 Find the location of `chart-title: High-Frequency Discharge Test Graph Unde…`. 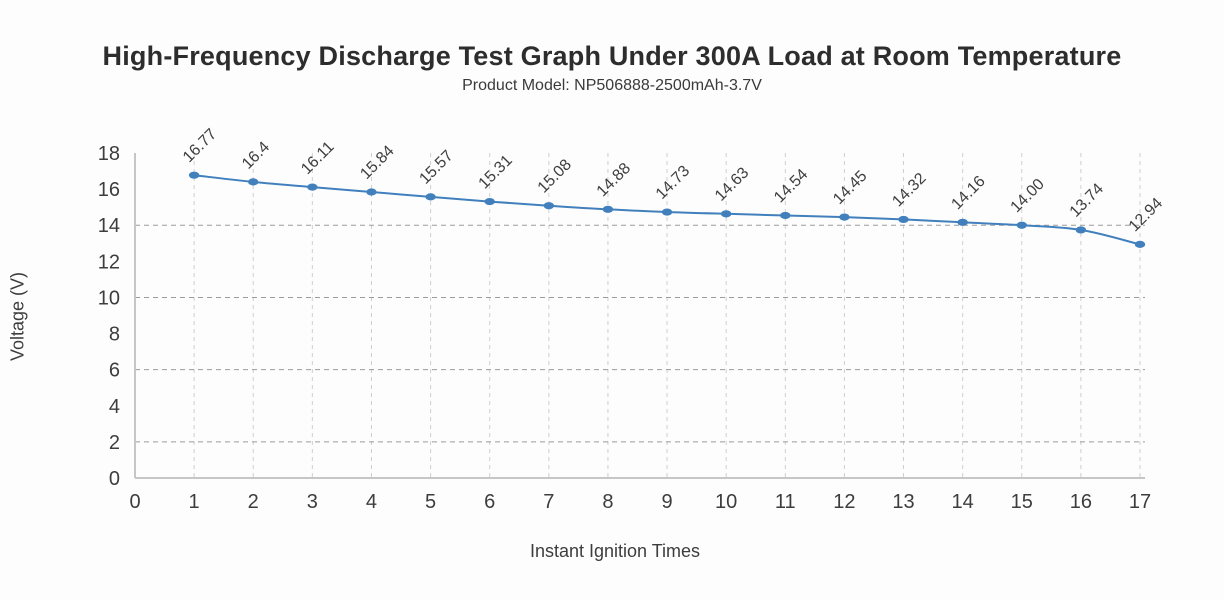

chart-title: High-Frequency Discharge Test Graph Unde… is located at coordinates (612, 56).